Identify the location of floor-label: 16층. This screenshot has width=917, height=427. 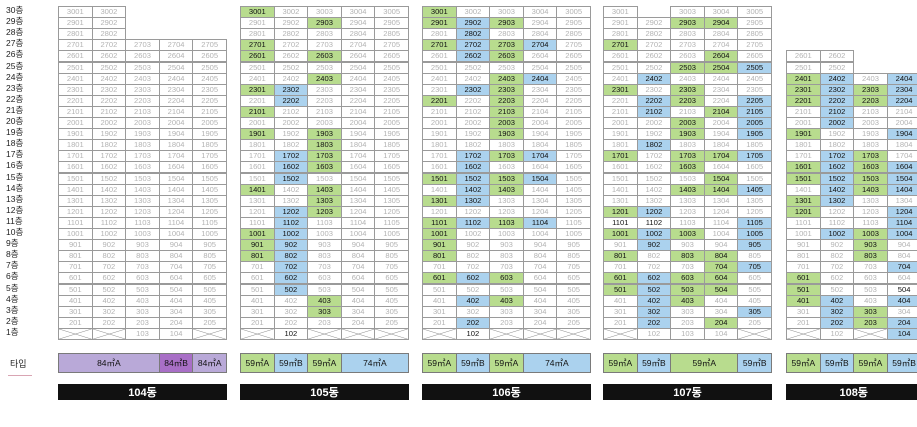
(15, 165).